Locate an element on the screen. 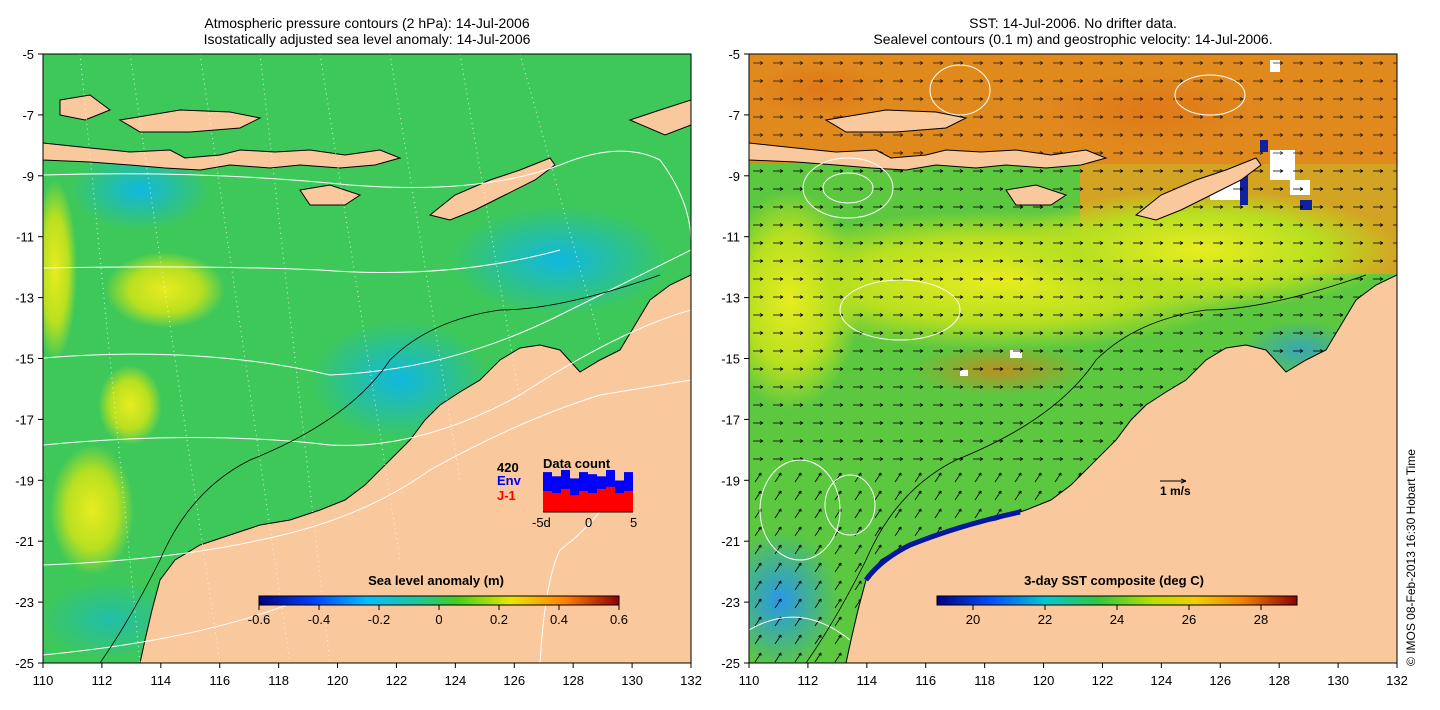 The image size is (1440, 710). data-count-xtick-0: 0 is located at coordinates (588, 522).